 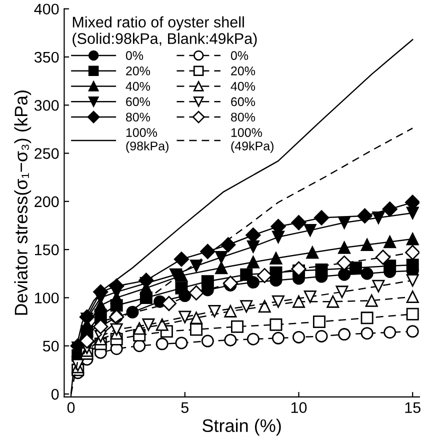 I want to click on legend-title: Mixed ratio of oyster shell (Solid:98kPa, Blank:49kPa), so click(x=164, y=32).